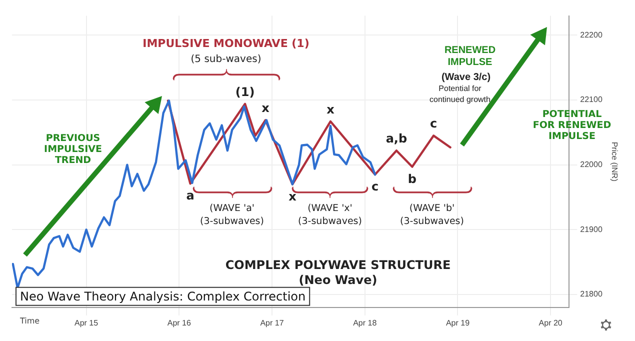 The image size is (635, 341). I want to click on x-tick-label: Apr 19, so click(458, 323).